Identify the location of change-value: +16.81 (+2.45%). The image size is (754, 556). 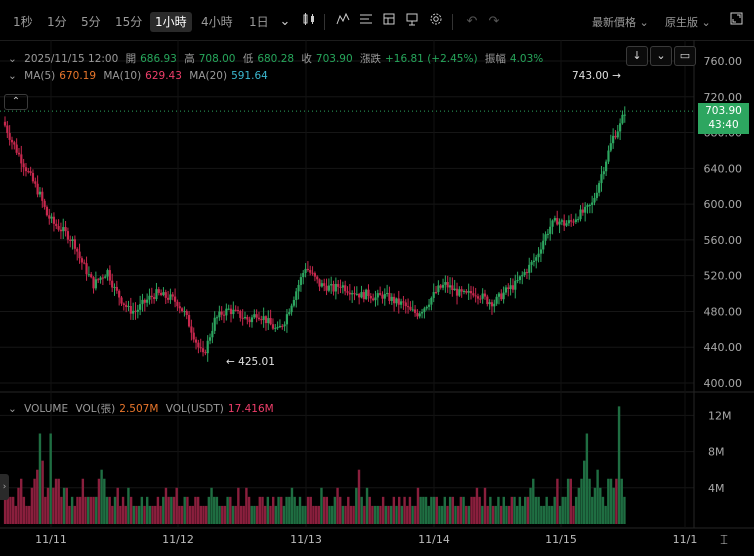
(431, 59).